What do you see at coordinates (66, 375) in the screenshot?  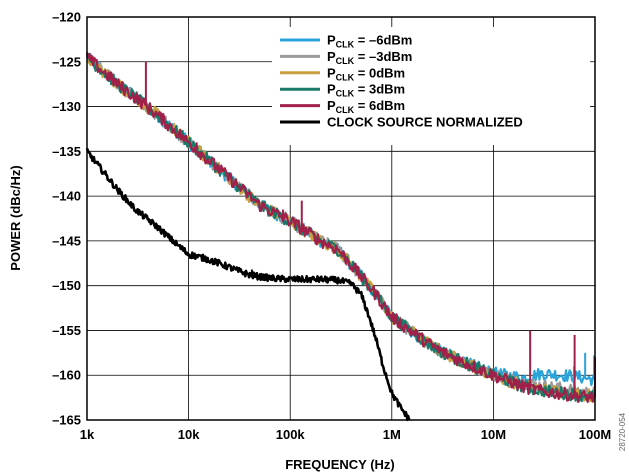 I see `y-tick-label: –160` at bounding box center [66, 375].